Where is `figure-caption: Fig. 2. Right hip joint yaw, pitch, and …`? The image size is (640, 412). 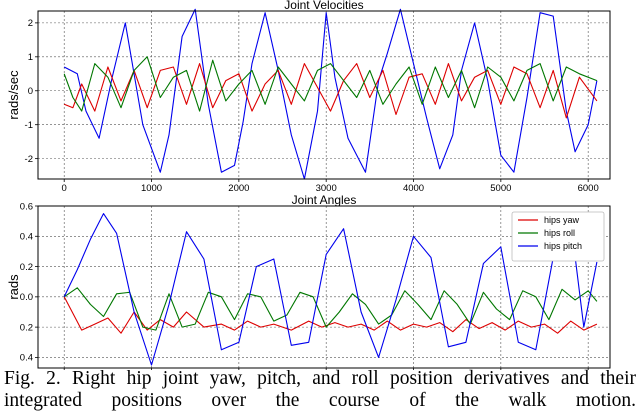 figure-caption: Fig. 2. Right hip joint yaw, pitch, and … is located at coordinates (320, 390).